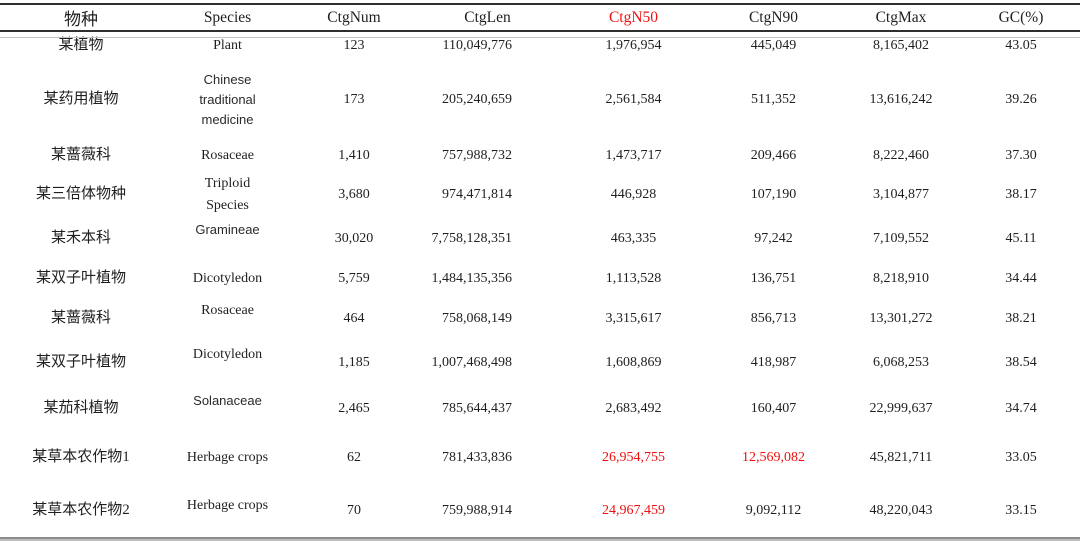  Describe the element at coordinates (227, 238) in the screenshot. I see `cell-species: Gramineae` at that location.